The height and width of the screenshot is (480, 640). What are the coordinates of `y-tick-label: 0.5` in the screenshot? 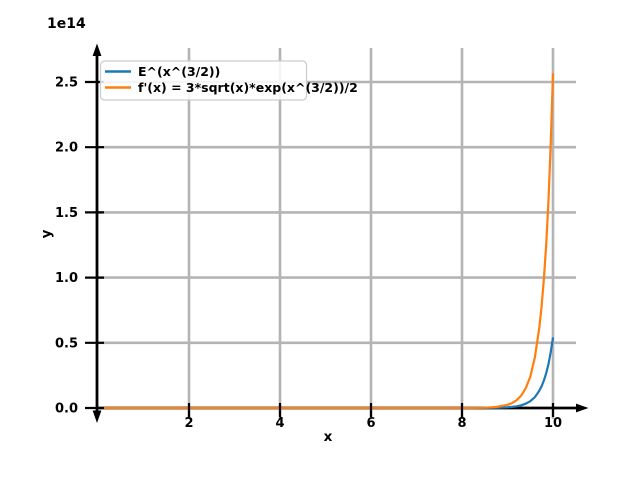 It's located at (66, 343).